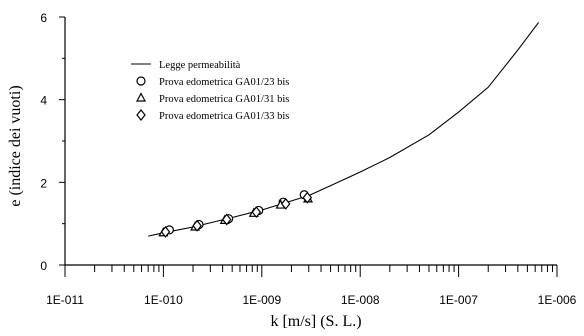 Image resolution: width=584 pixels, height=336 pixels. I want to click on x-tick-label: 1E-009, so click(261, 300).